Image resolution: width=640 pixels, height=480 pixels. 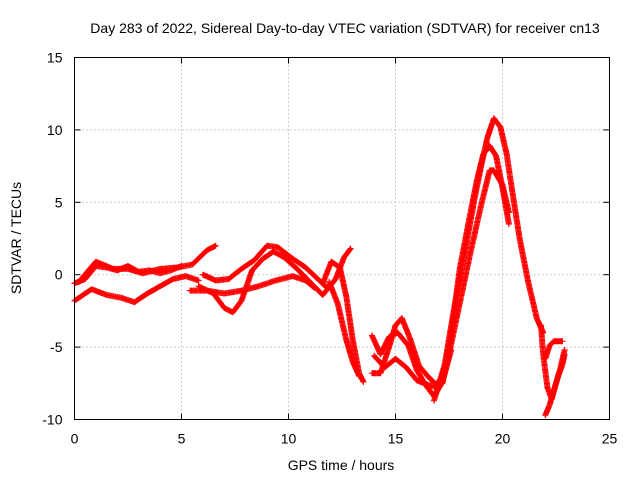 I want to click on x-tick-label: 25, so click(x=610, y=439).